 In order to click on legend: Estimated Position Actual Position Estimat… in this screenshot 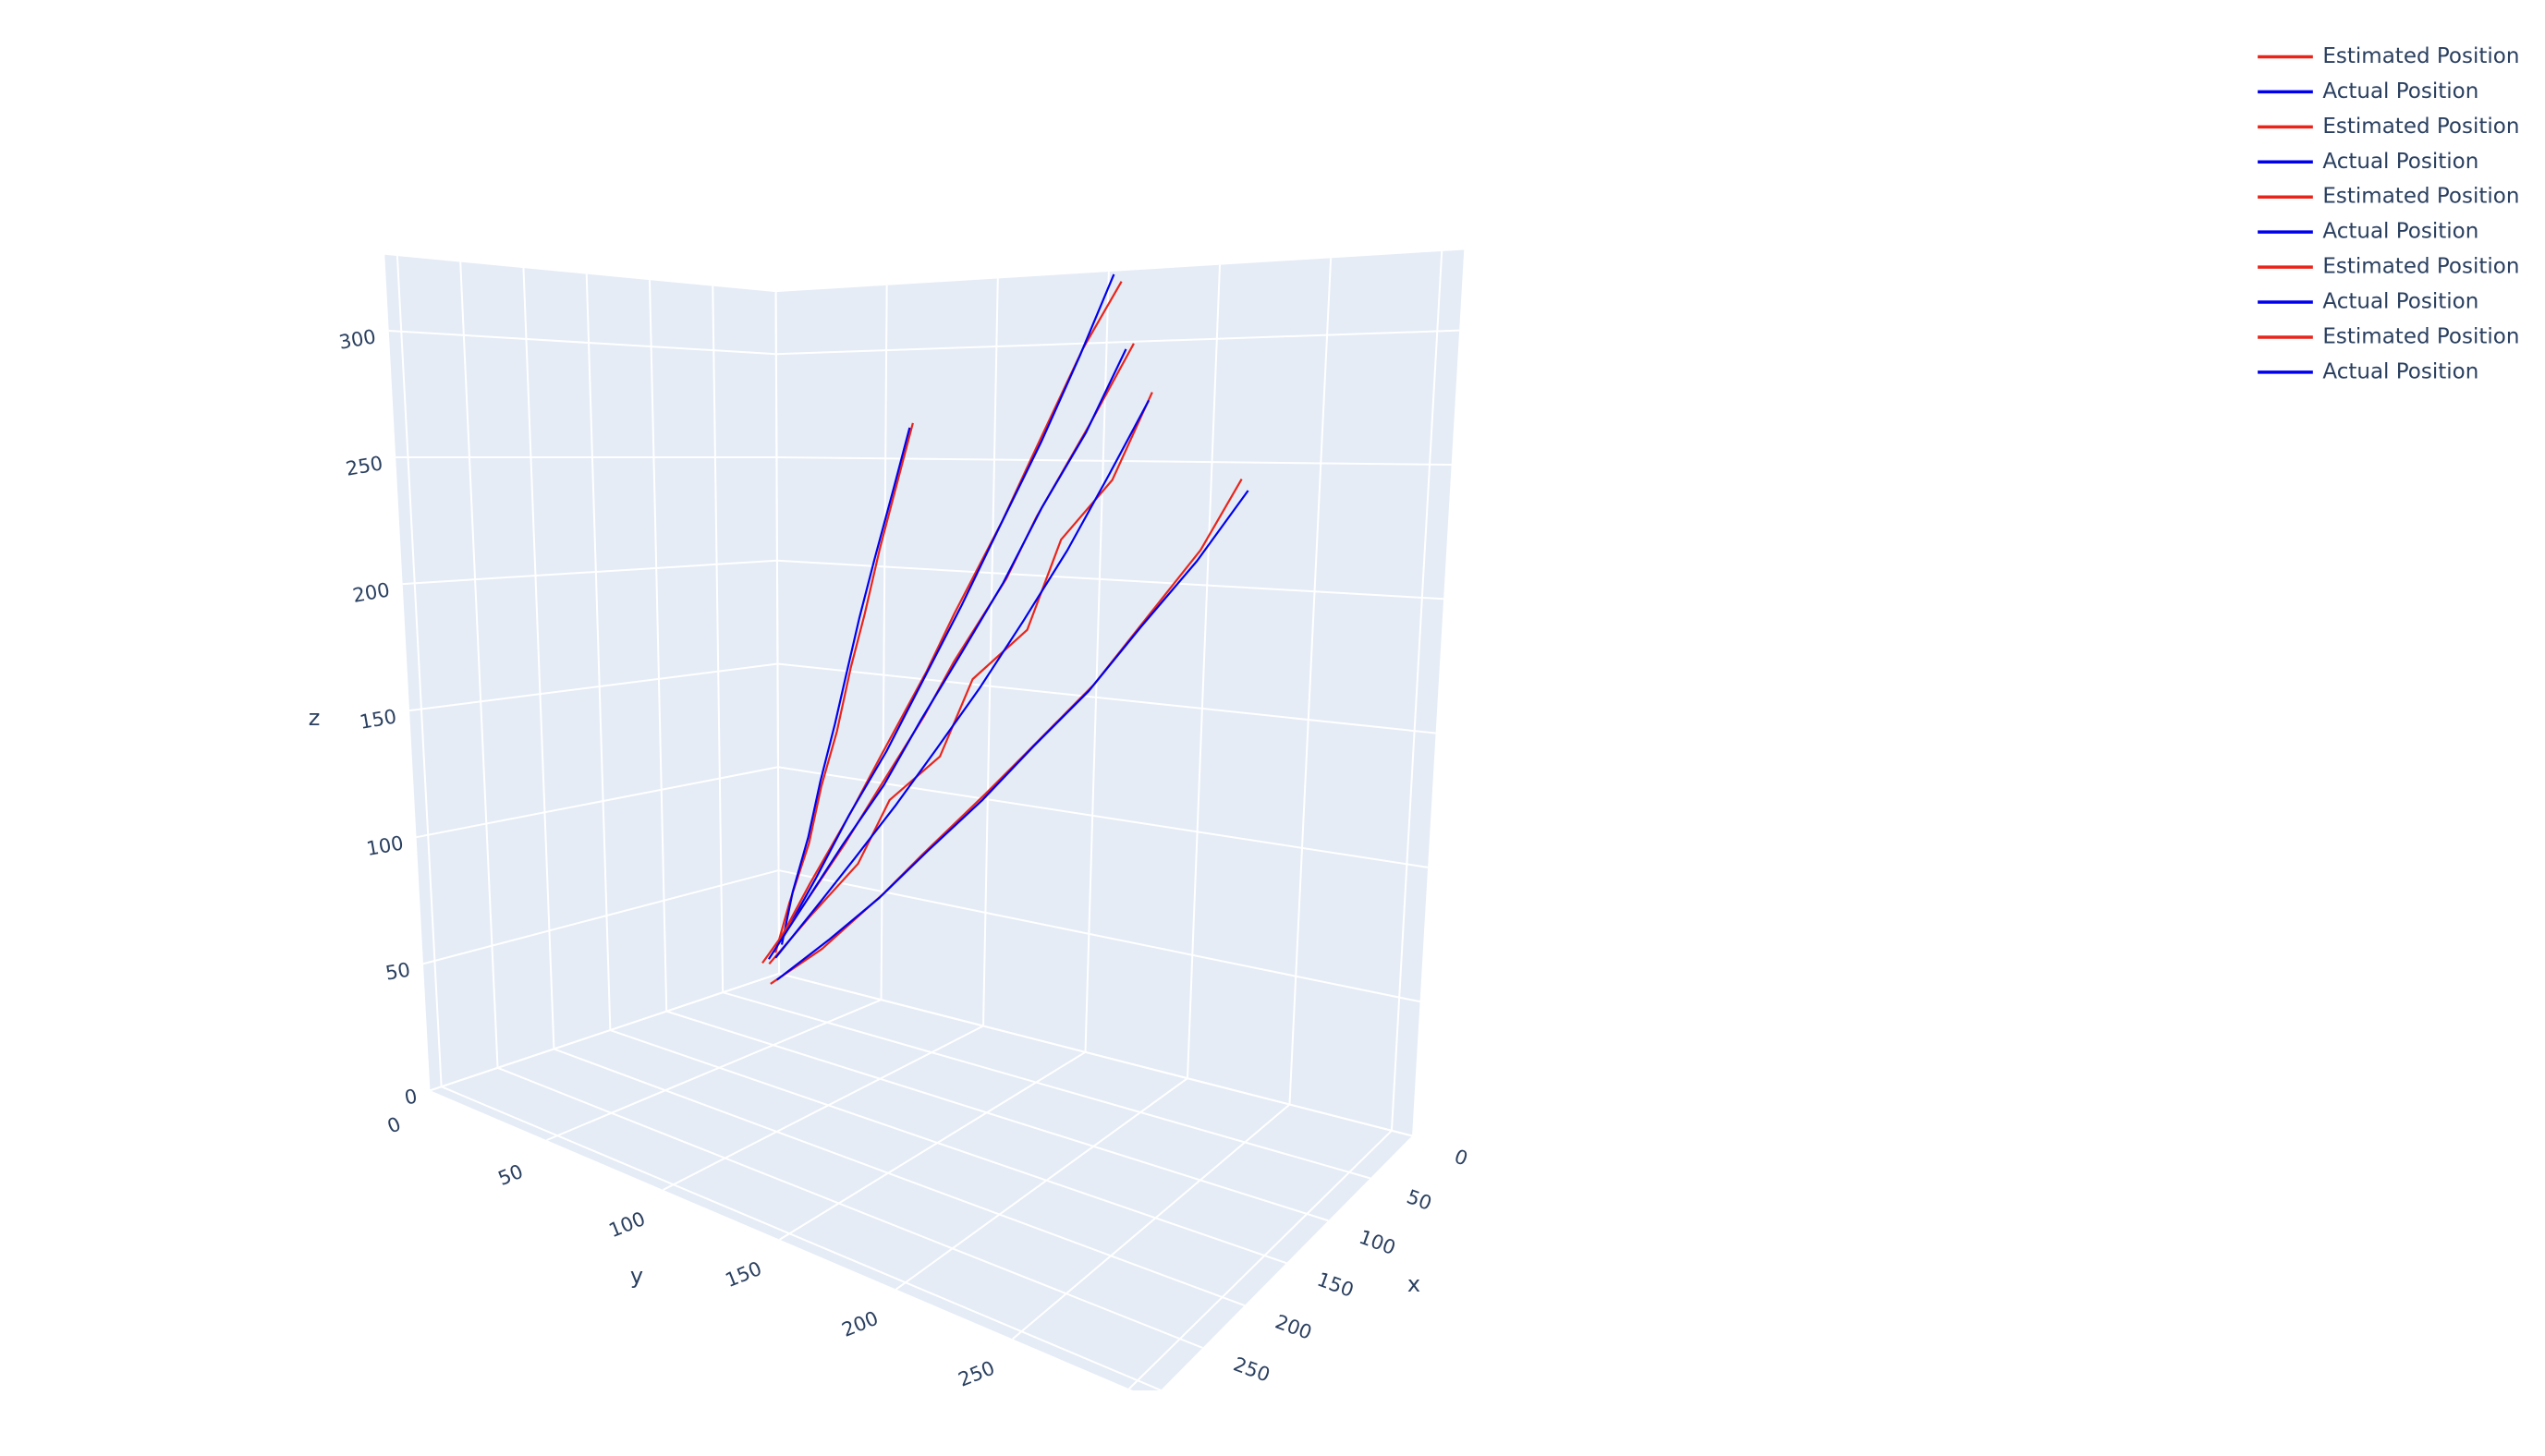, I will do `click(2389, 213)`.